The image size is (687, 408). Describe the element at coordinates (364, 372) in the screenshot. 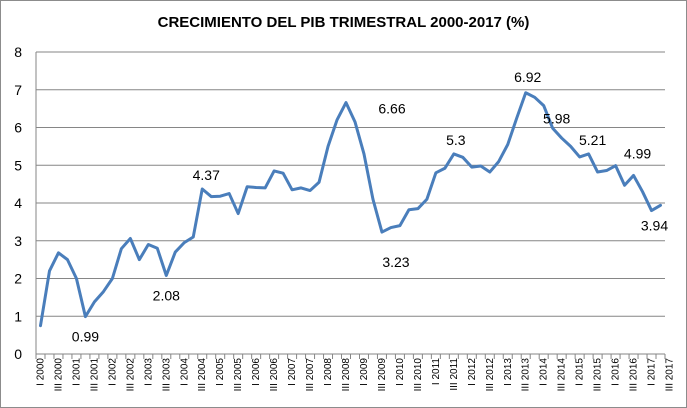

I see `x-tick-label: I 2009` at that location.